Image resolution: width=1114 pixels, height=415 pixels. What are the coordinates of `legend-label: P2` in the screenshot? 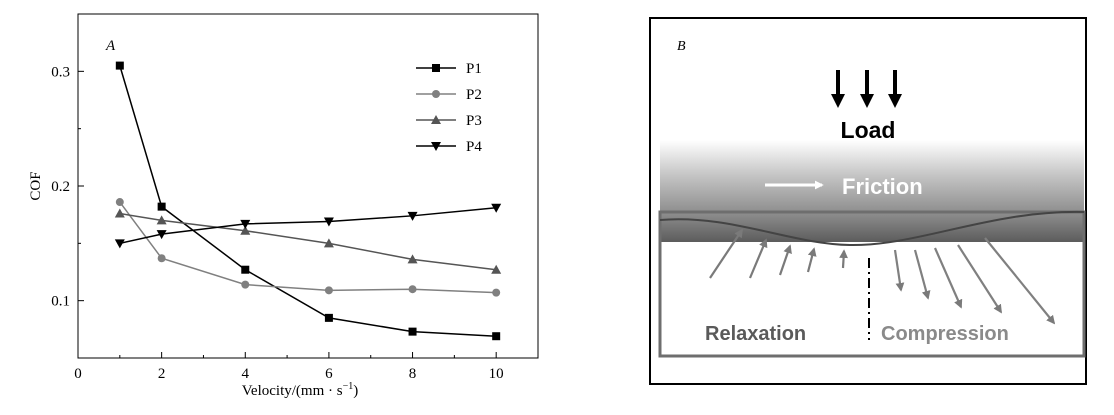 It's located at (474, 95).